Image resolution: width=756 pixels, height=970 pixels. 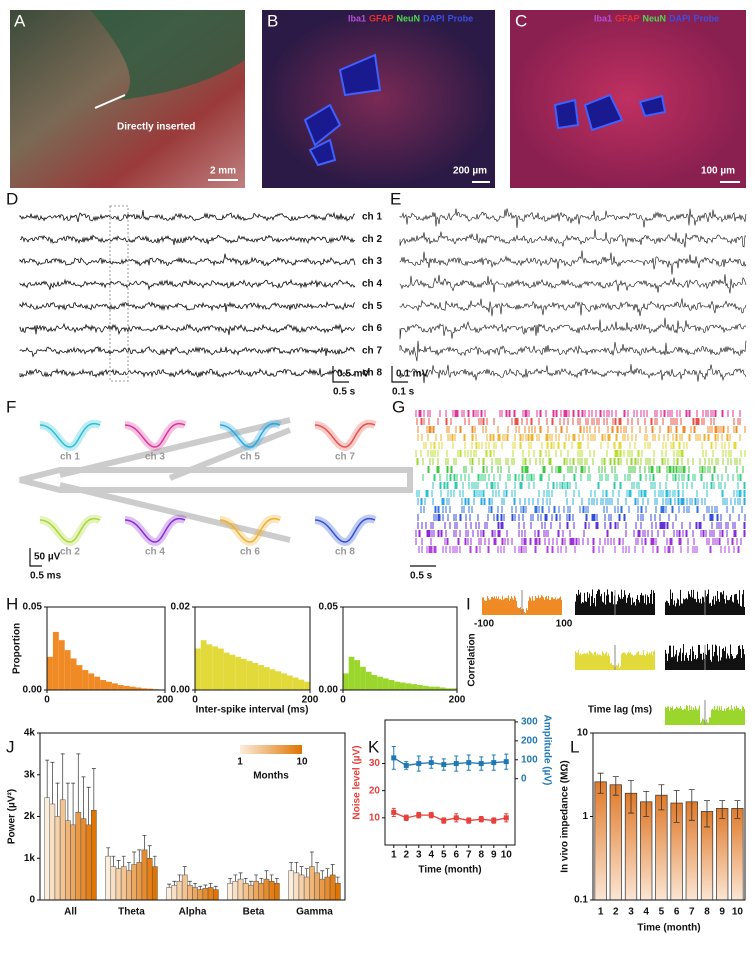 I want to click on y-tick-label: 0, so click(x=32, y=900).